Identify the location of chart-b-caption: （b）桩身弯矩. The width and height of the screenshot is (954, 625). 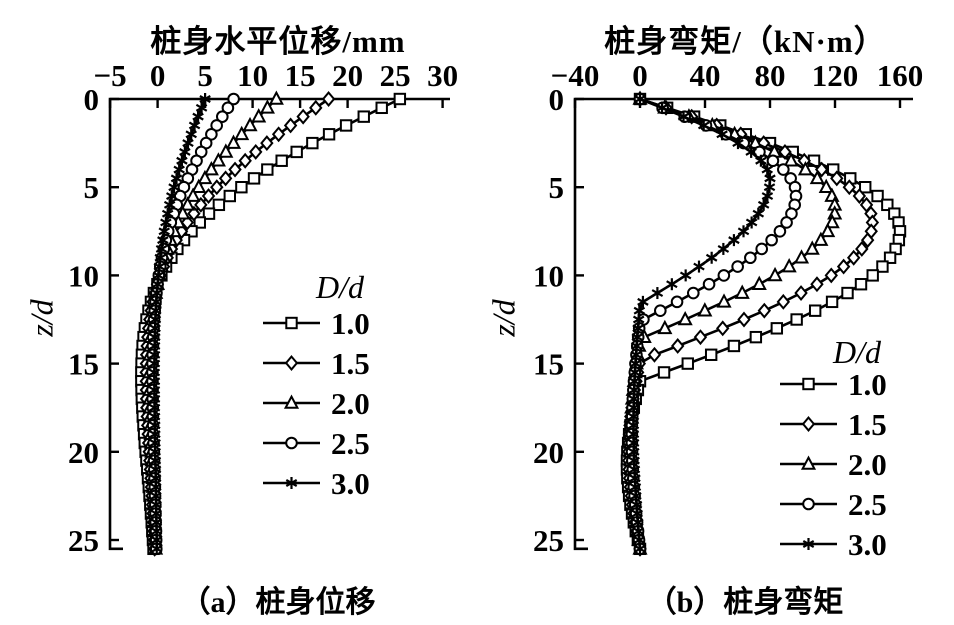
(745, 602).